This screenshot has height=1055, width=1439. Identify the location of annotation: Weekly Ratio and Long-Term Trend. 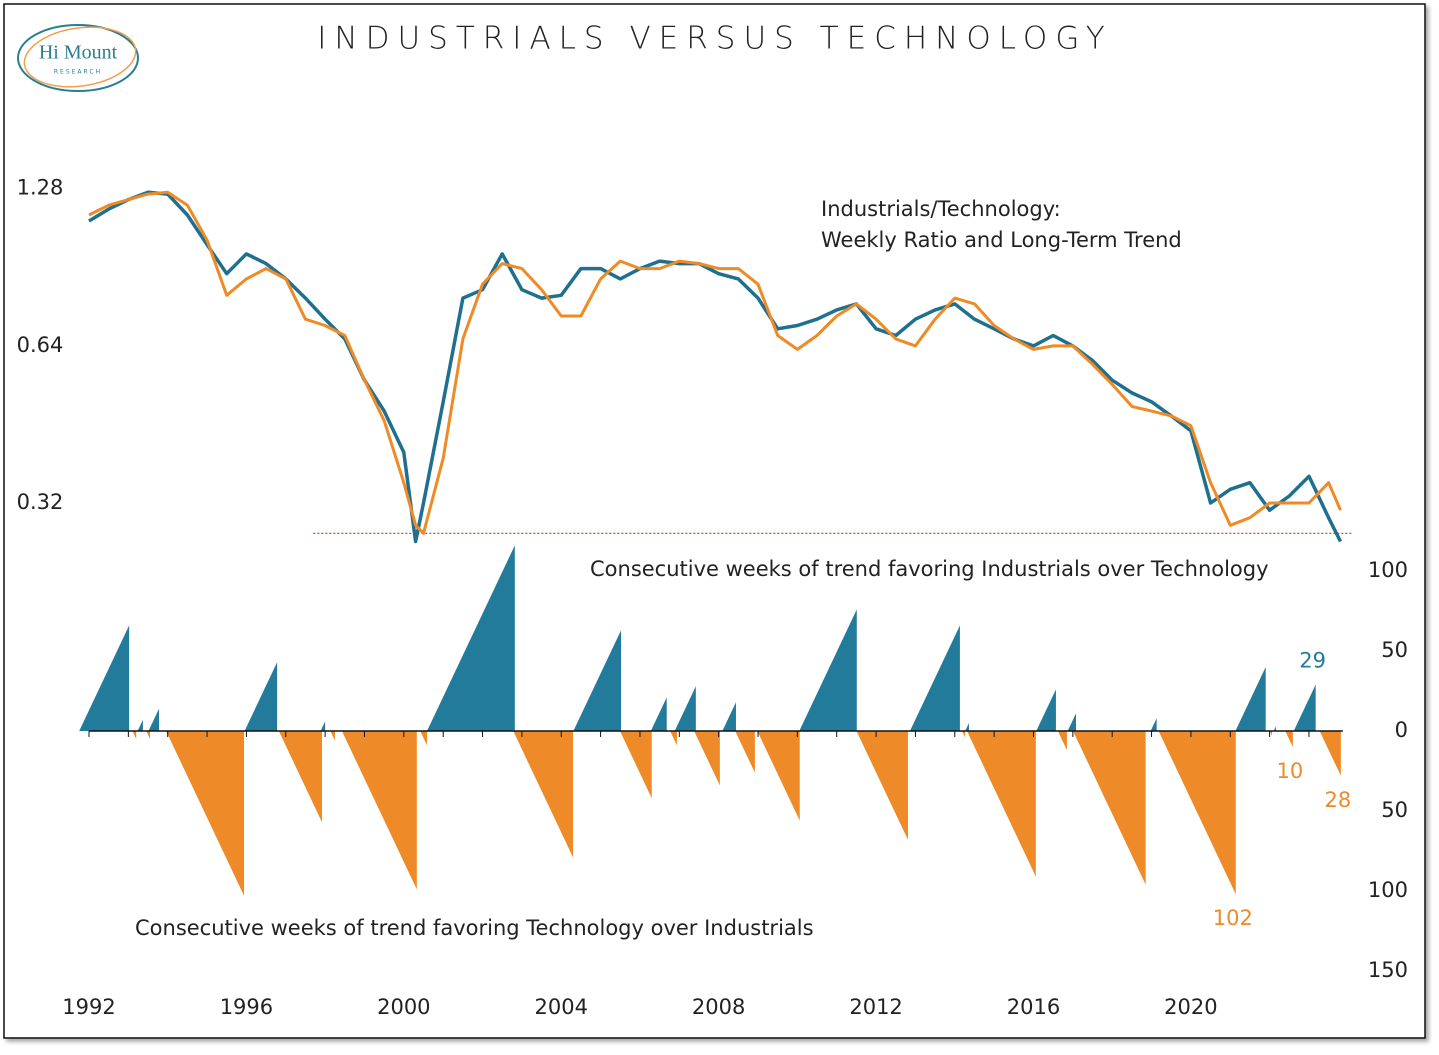
(1001, 240).